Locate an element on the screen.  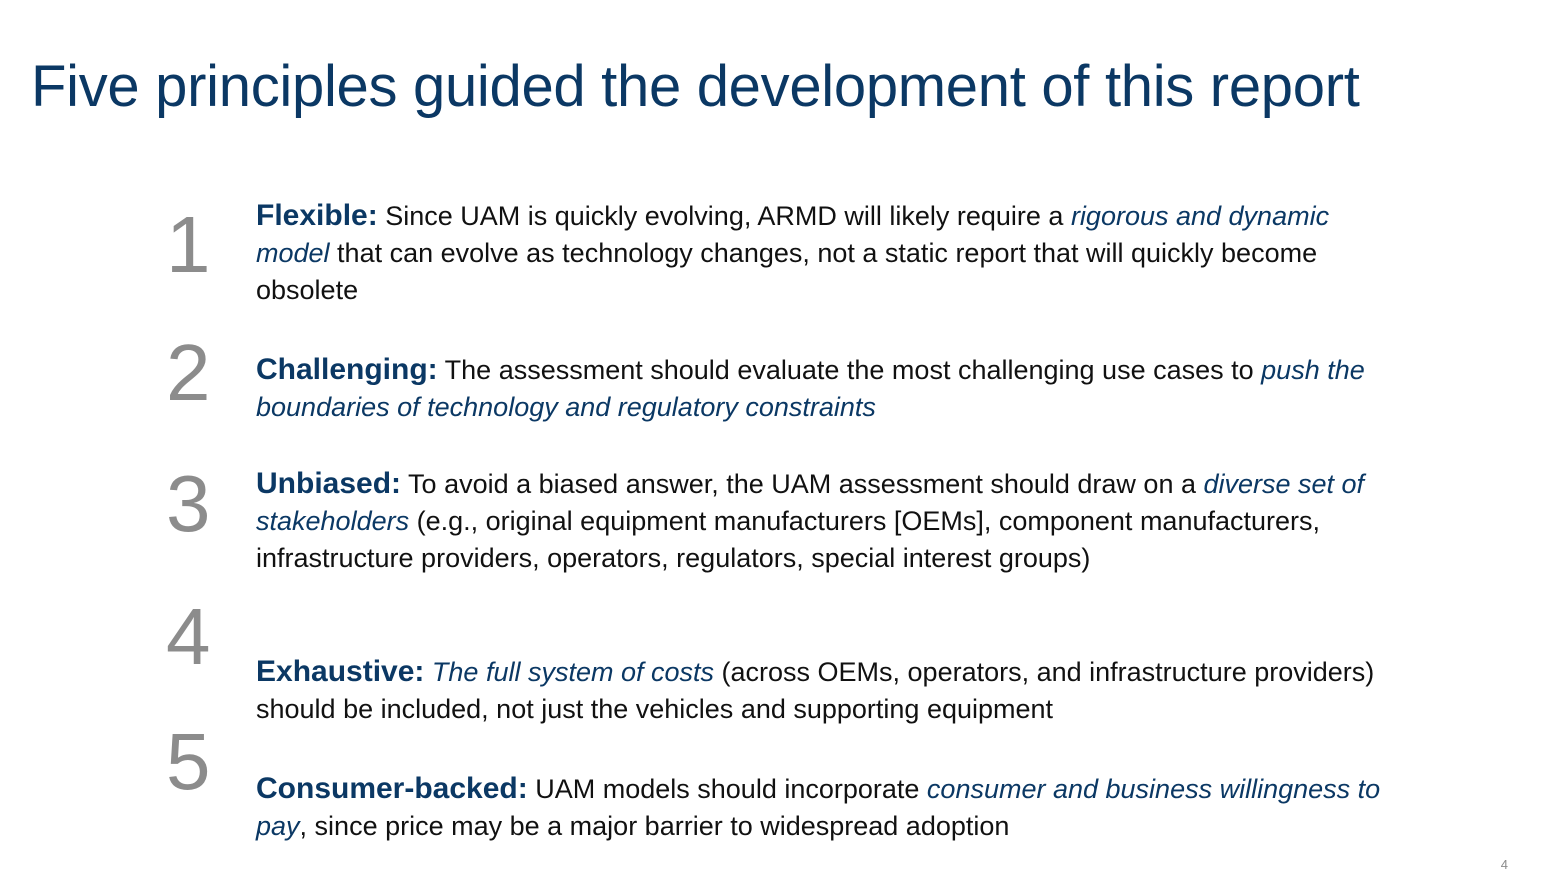
principle-number-2: 2 is located at coordinates (188, 372).